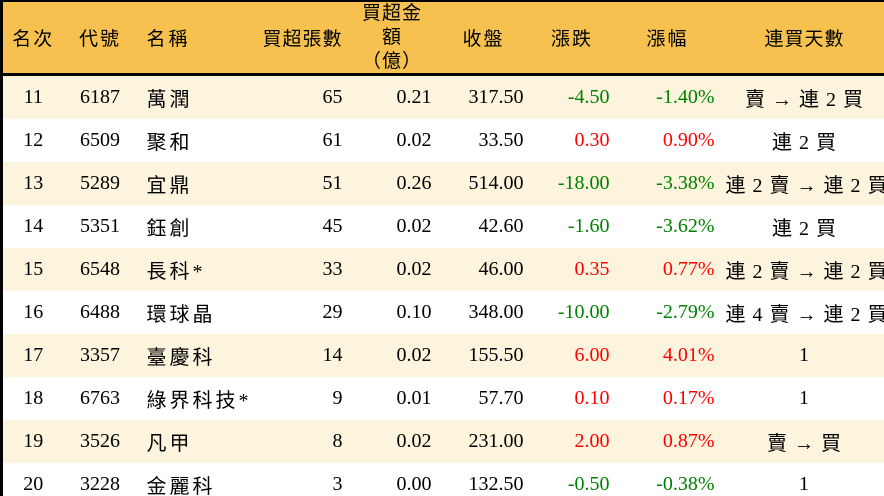  I want to click on cell-change-pct: -2.79%, so click(685, 312).